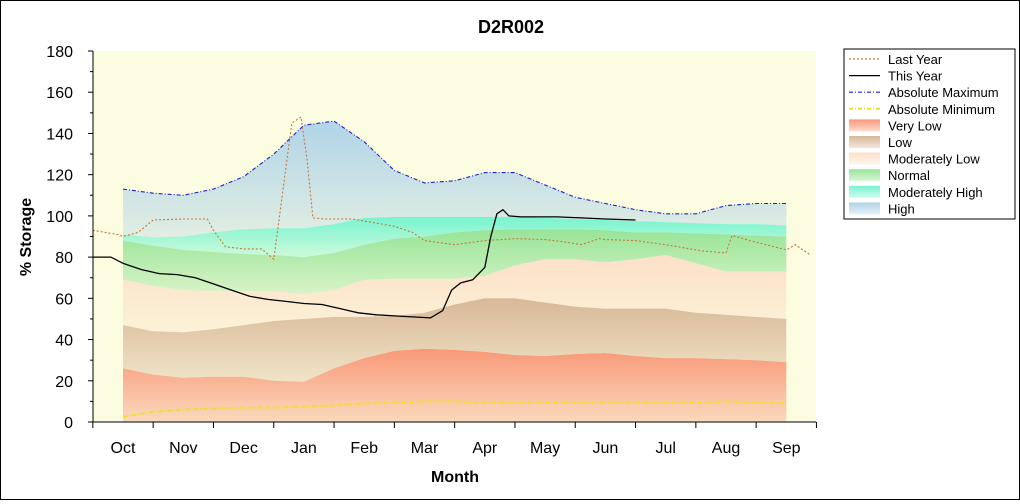 This screenshot has width=1020, height=504. What do you see at coordinates (915, 76) in the screenshot?
I see `legend-label: This Year` at bounding box center [915, 76].